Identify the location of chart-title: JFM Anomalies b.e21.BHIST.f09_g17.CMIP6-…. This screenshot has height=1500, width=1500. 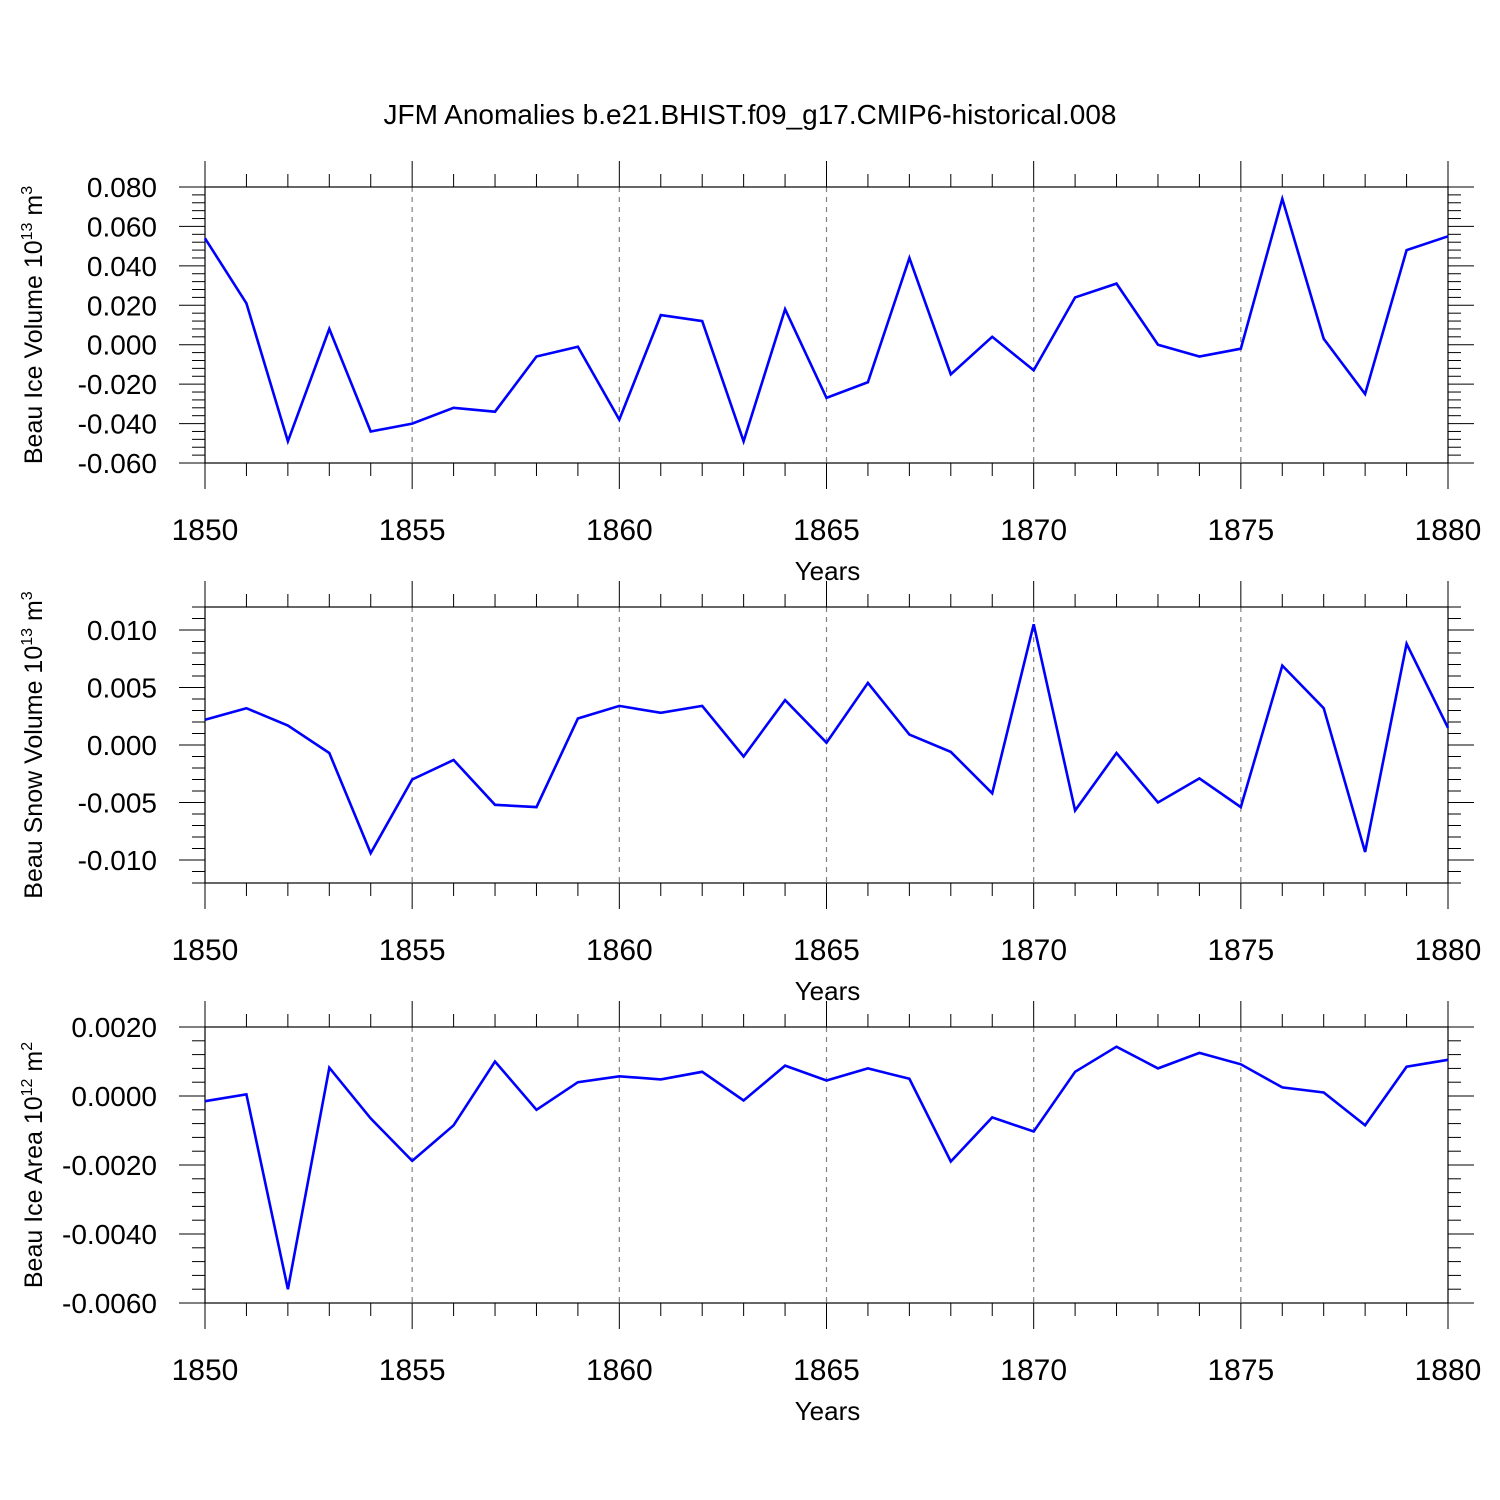
(749, 114).